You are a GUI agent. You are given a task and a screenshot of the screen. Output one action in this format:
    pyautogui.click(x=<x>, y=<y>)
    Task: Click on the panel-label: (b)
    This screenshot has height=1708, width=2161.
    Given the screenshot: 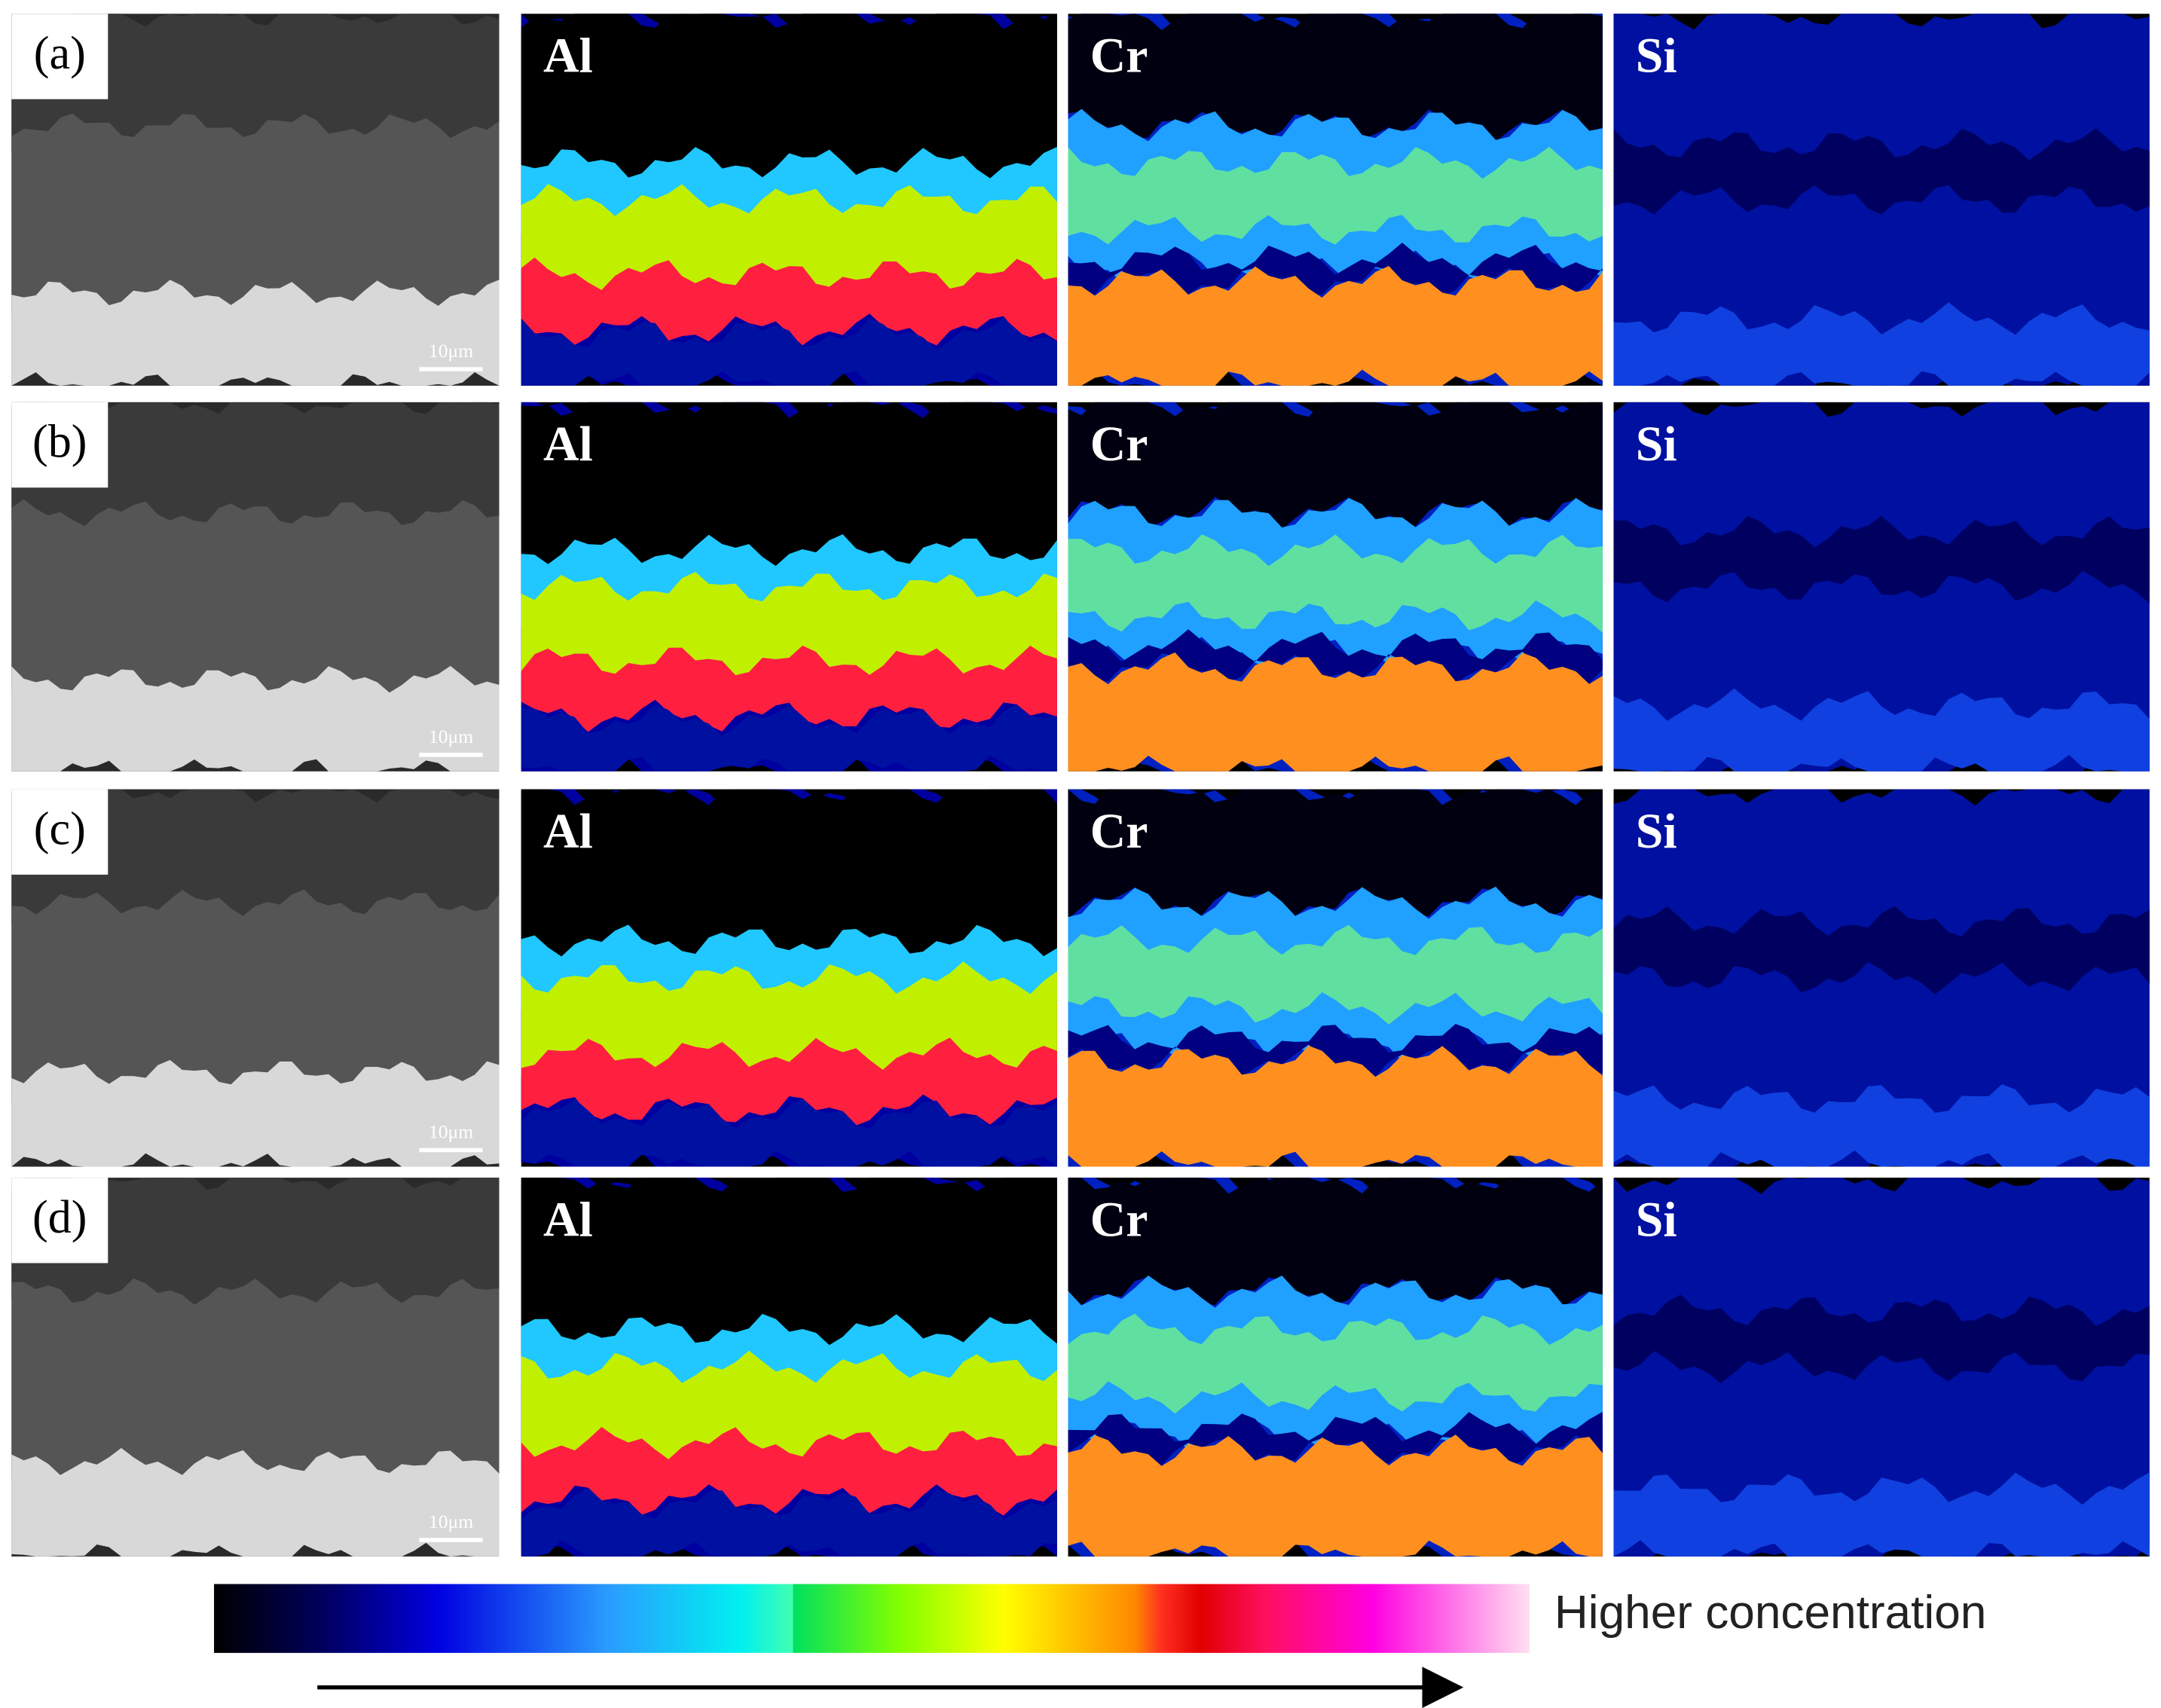 What is the action you would take?
    pyautogui.click(x=59, y=442)
    